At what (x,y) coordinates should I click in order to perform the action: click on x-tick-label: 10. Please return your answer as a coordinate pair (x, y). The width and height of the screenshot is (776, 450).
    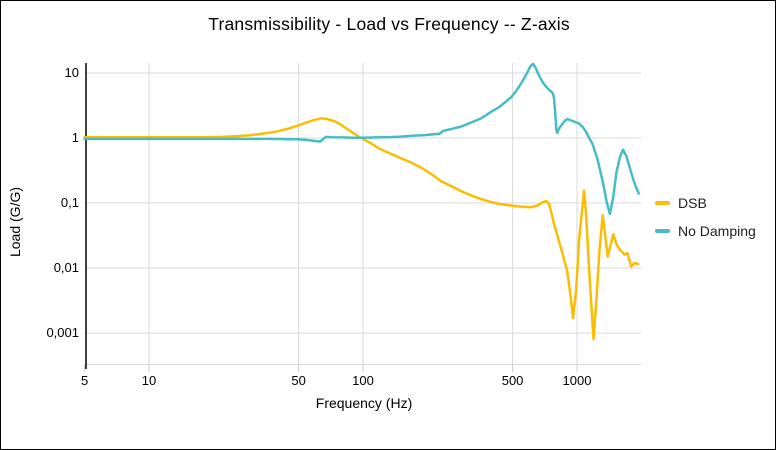
    Looking at the image, I should click on (149, 380).